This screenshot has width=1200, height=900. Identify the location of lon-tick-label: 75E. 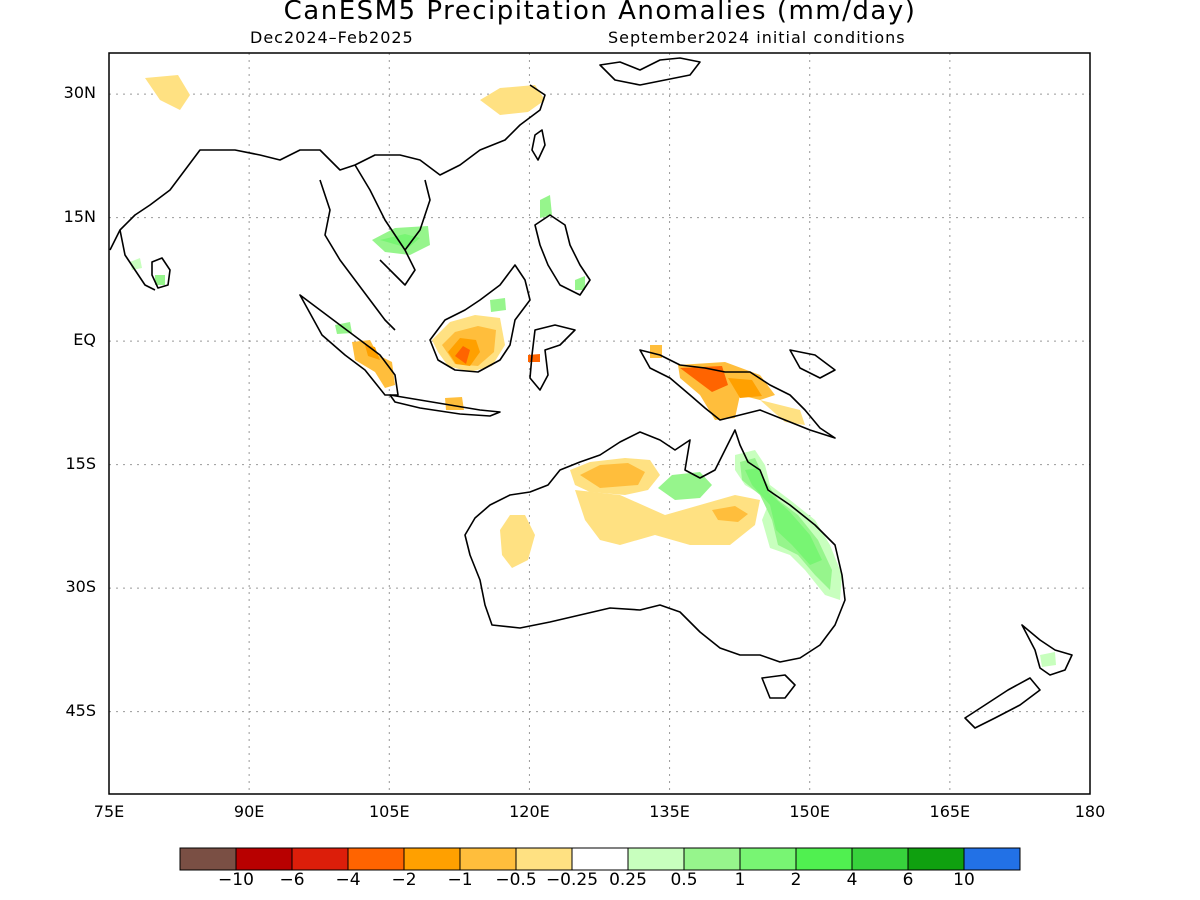
(109, 811).